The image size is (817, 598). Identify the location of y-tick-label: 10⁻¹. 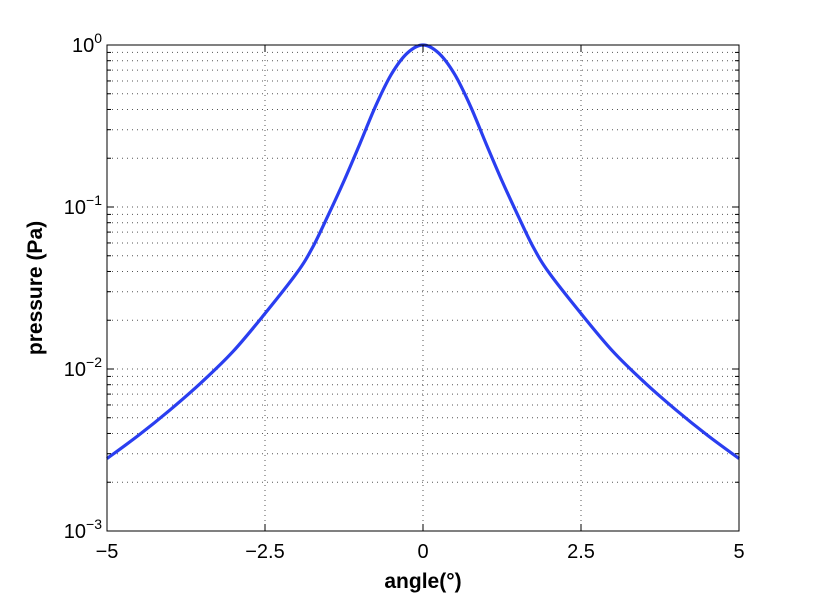
(83, 205).